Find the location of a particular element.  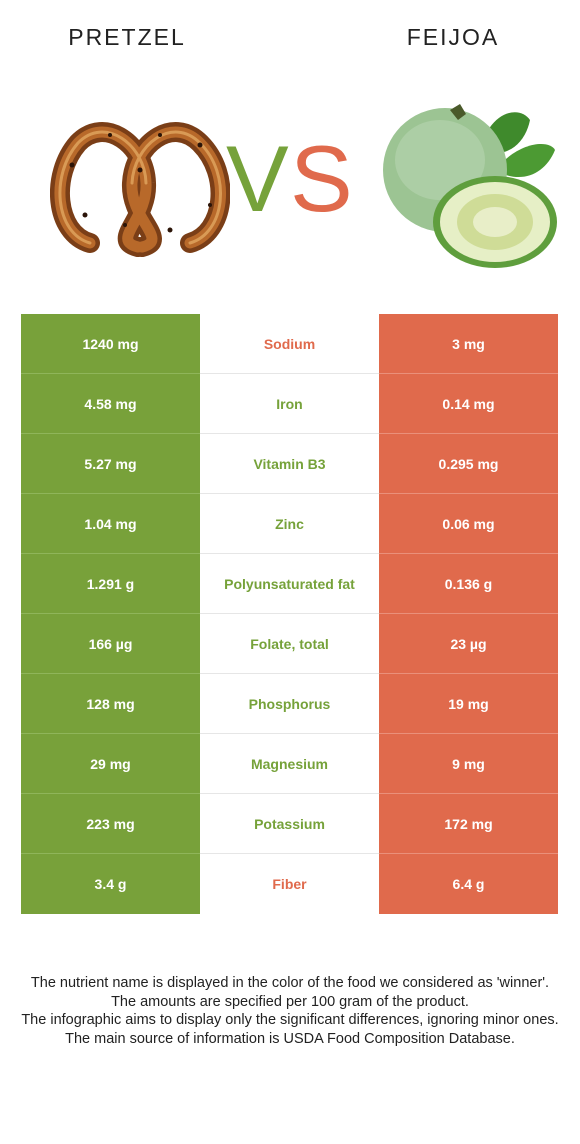

nutrient-name: Potassium is located at coordinates (289, 824).